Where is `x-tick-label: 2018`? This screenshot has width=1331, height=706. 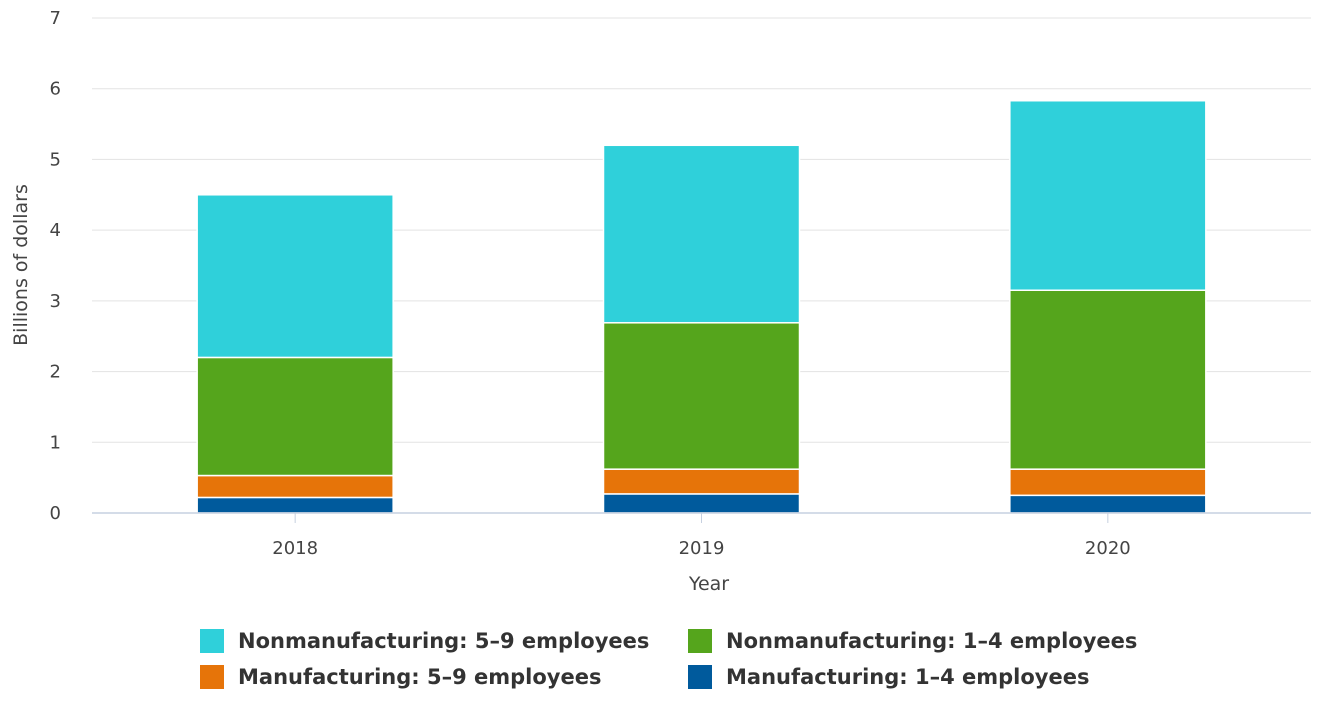
x-tick-label: 2018 is located at coordinates (295, 548).